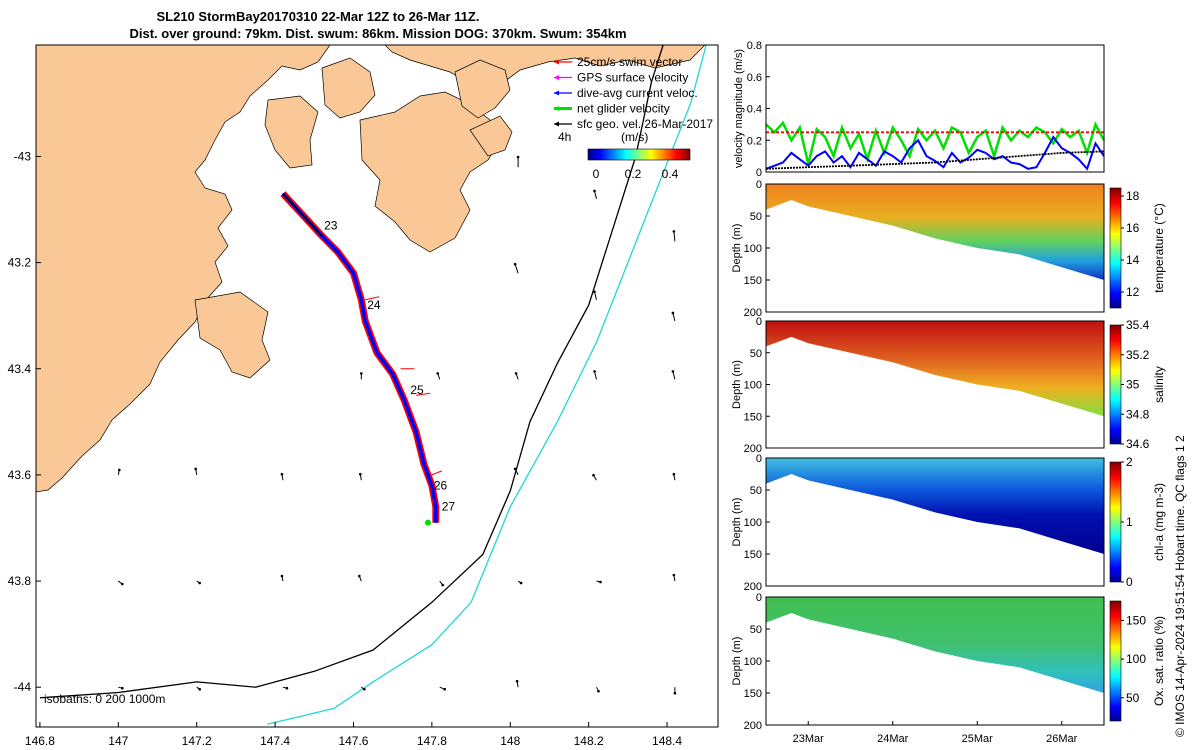 This screenshot has height=750, width=1200. What do you see at coordinates (632, 78) in the screenshot?
I see `legend-label: GPS surface velocity` at bounding box center [632, 78].